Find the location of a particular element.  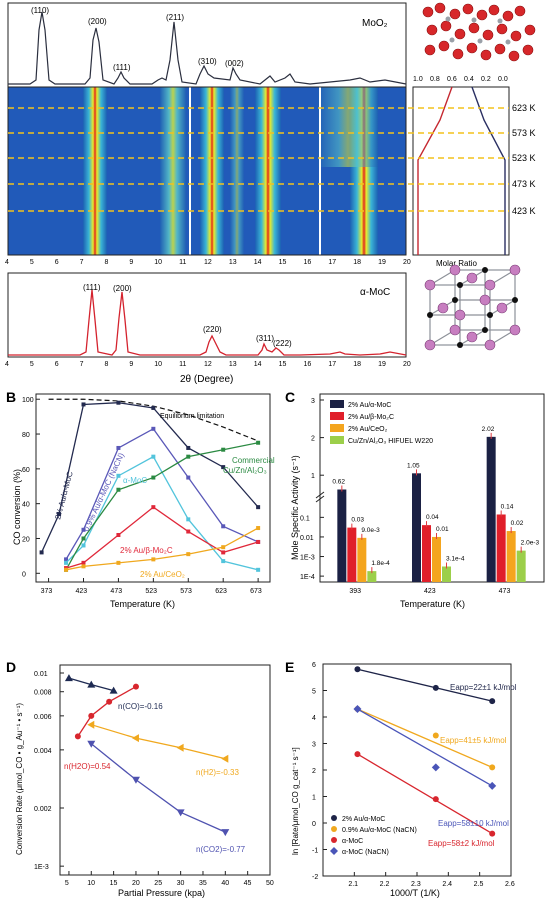

moc-x-tick: 16 is located at coordinates (308, 364).